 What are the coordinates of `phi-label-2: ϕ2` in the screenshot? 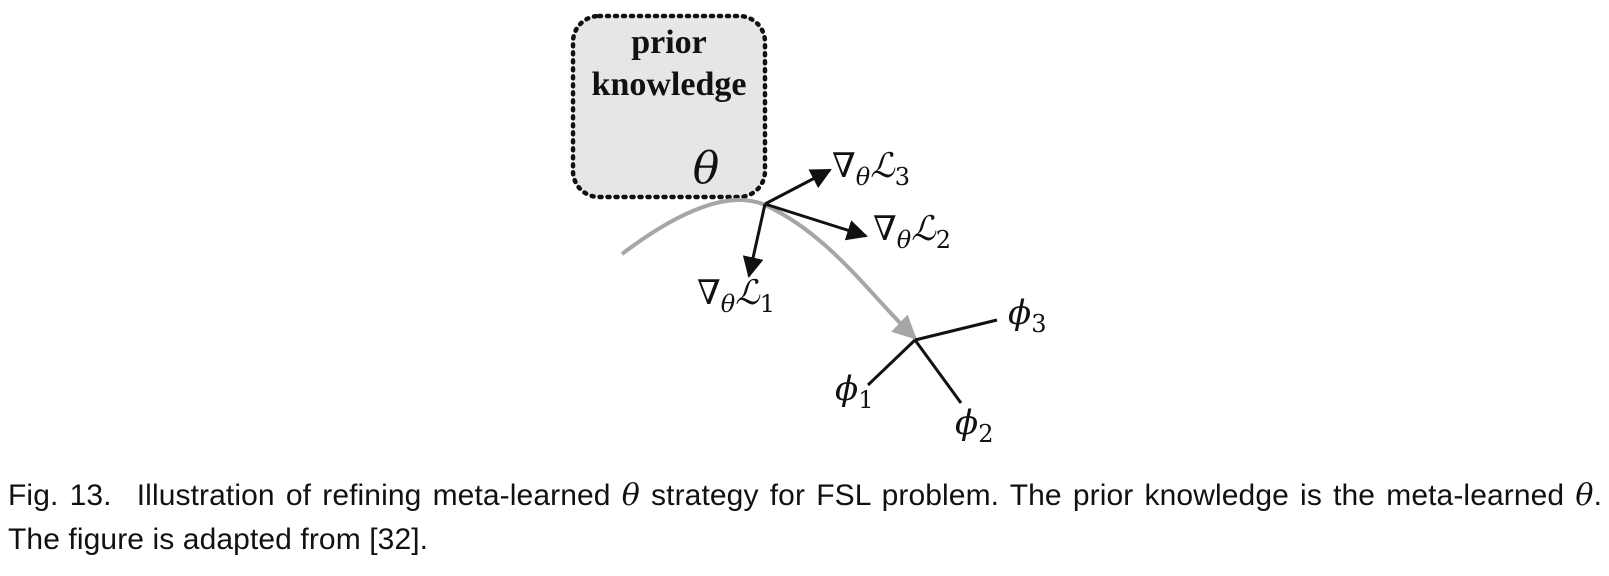 It's located at (974, 425).